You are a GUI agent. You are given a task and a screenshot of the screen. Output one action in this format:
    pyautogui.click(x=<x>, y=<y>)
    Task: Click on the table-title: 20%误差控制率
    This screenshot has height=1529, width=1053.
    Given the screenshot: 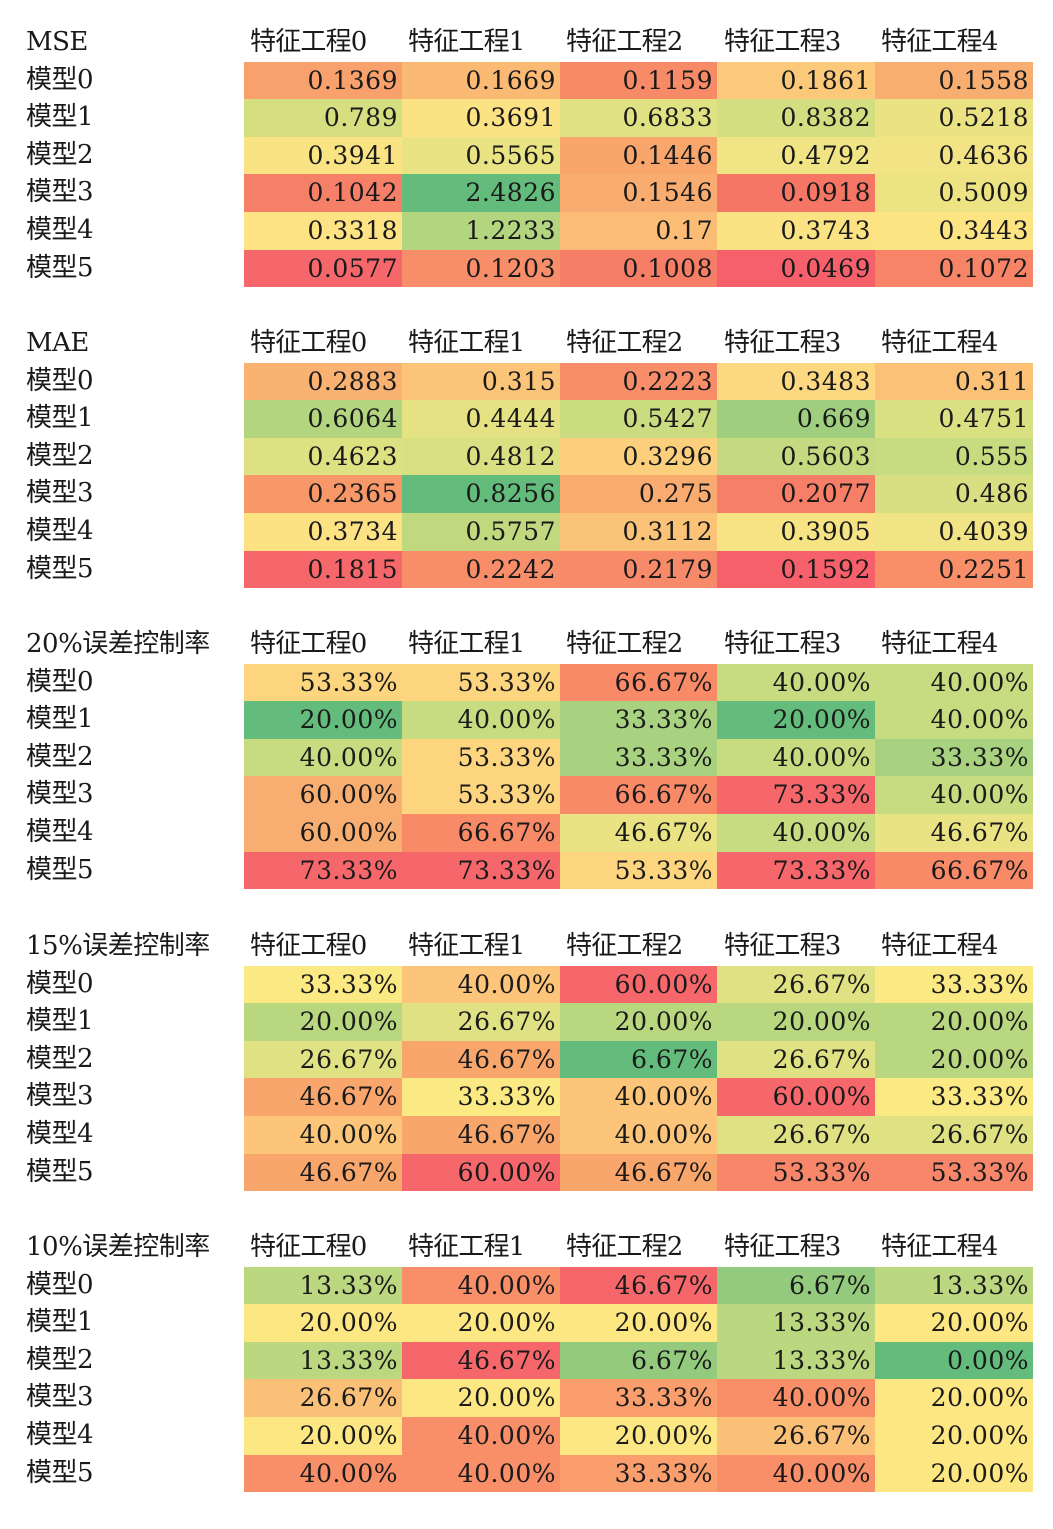 What is the action you would take?
    pyautogui.click(x=118, y=644)
    